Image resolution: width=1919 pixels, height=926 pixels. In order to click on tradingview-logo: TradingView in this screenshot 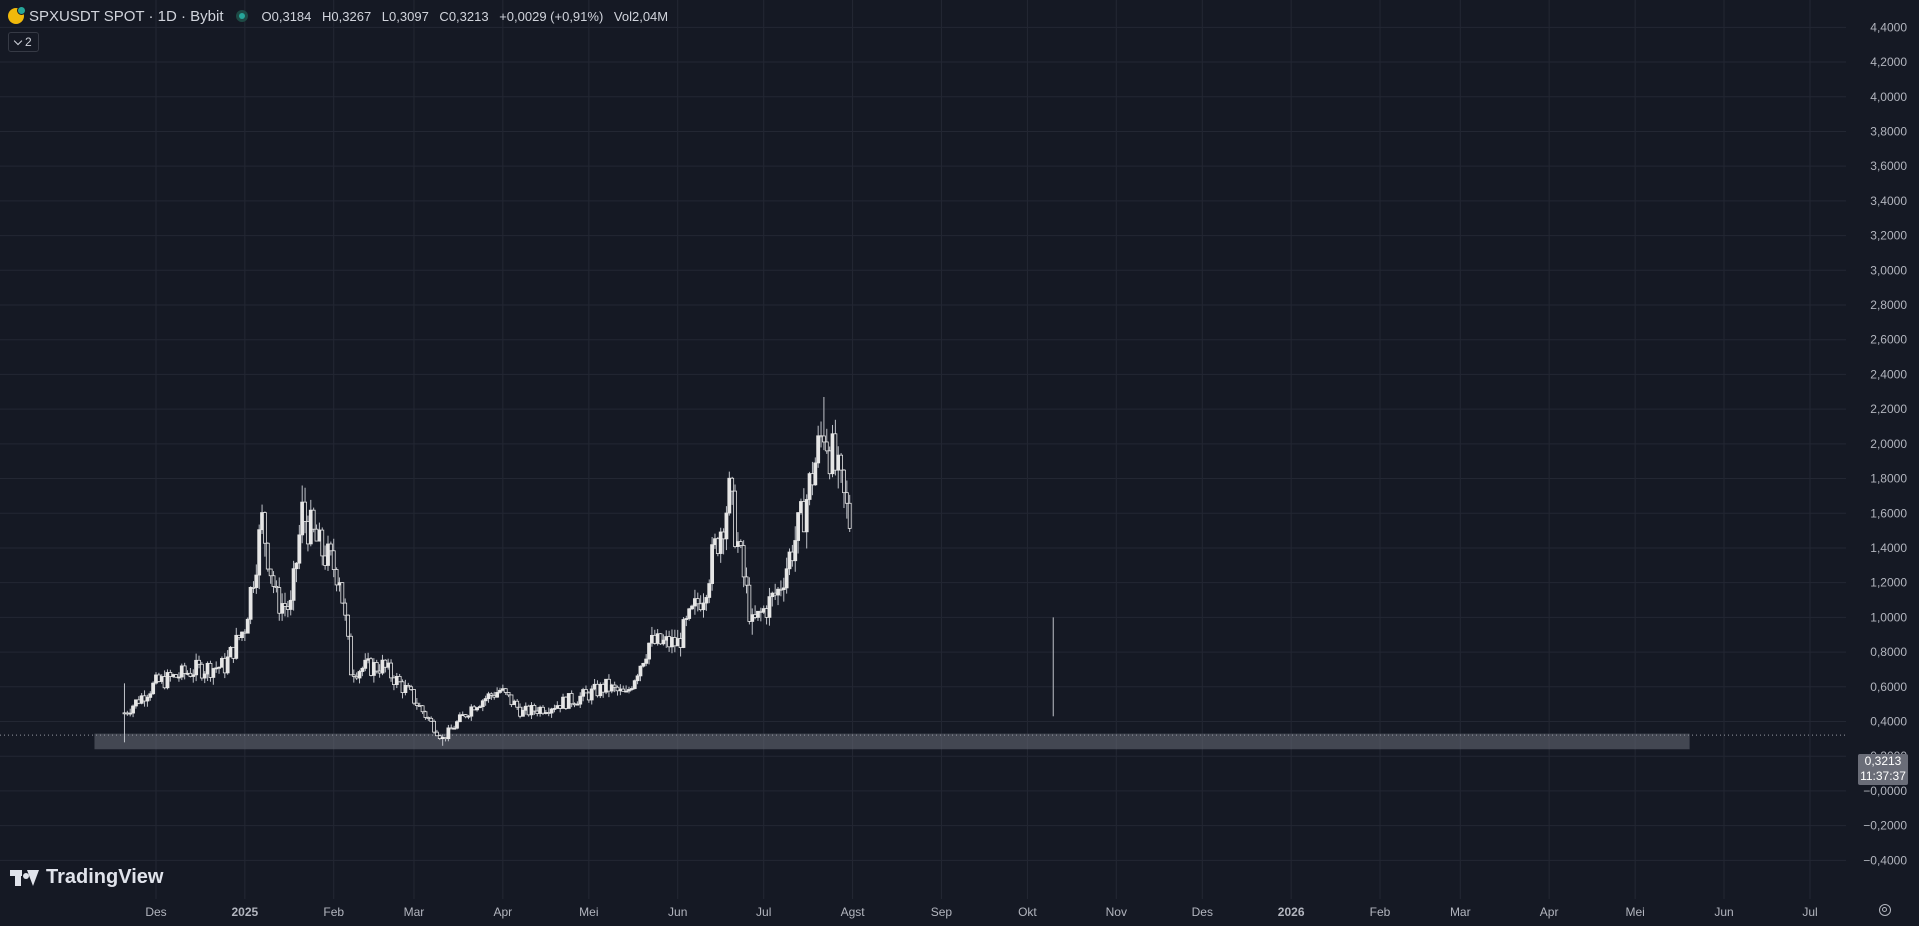, I will do `click(86, 877)`.